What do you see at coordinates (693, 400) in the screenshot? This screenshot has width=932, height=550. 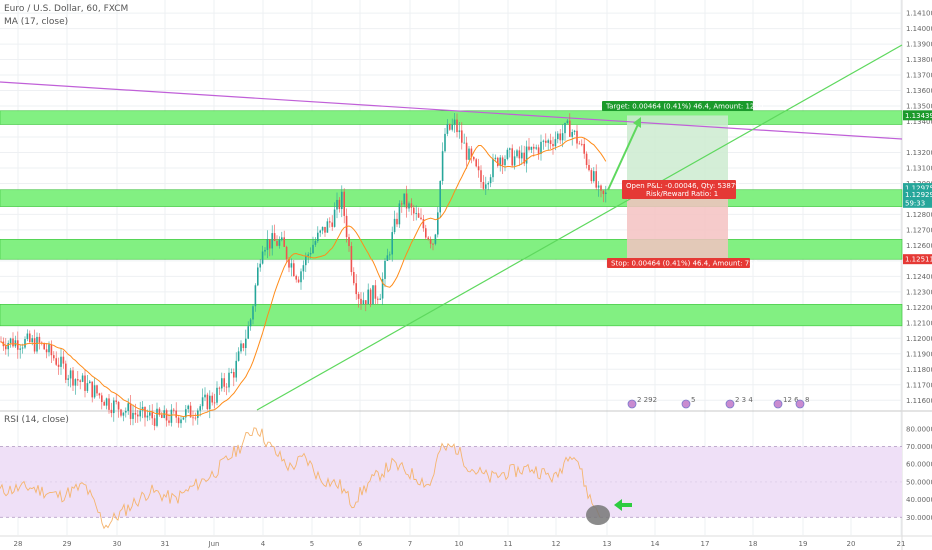 I see `economic-event-label: 5` at bounding box center [693, 400].